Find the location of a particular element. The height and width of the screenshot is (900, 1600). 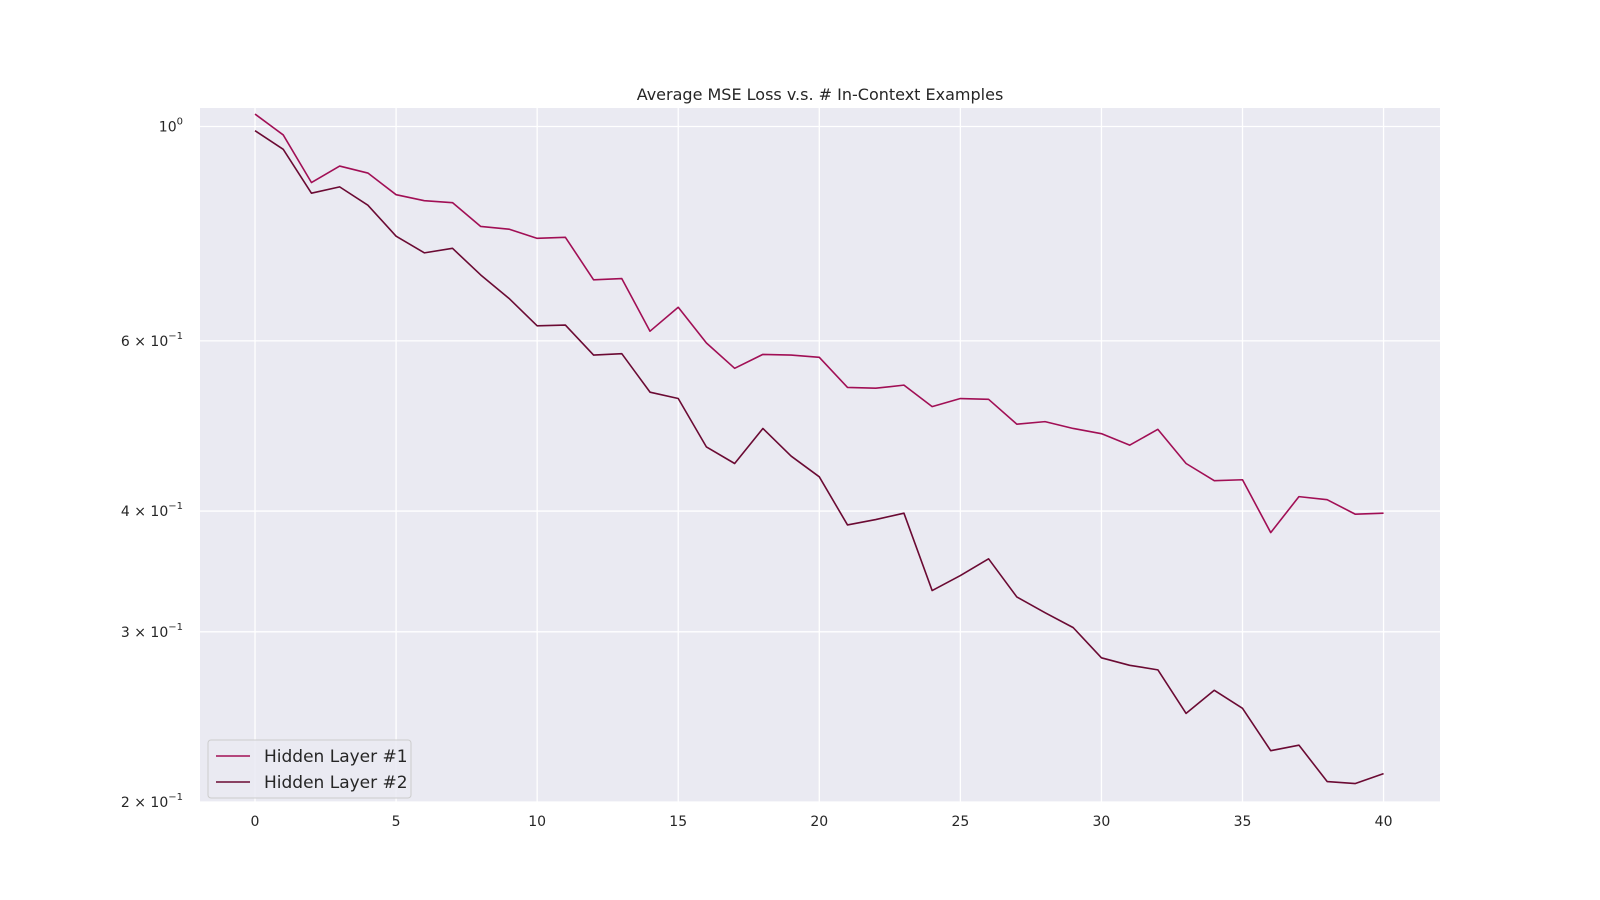

y-tick-label: 2 × 10⁻¹ is located at coordinates (152, 801).